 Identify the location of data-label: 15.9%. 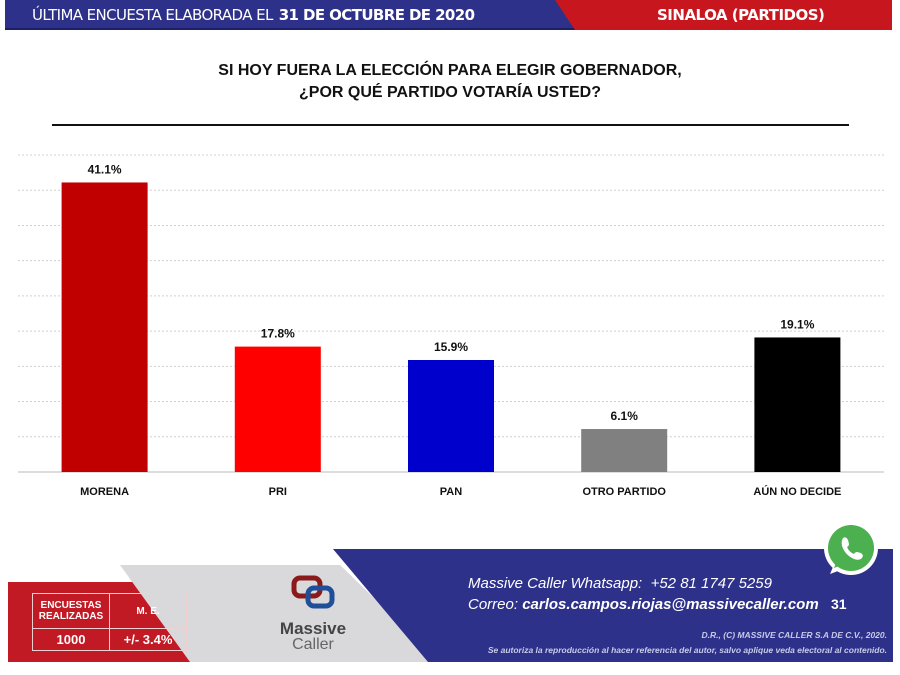
(451, 347).